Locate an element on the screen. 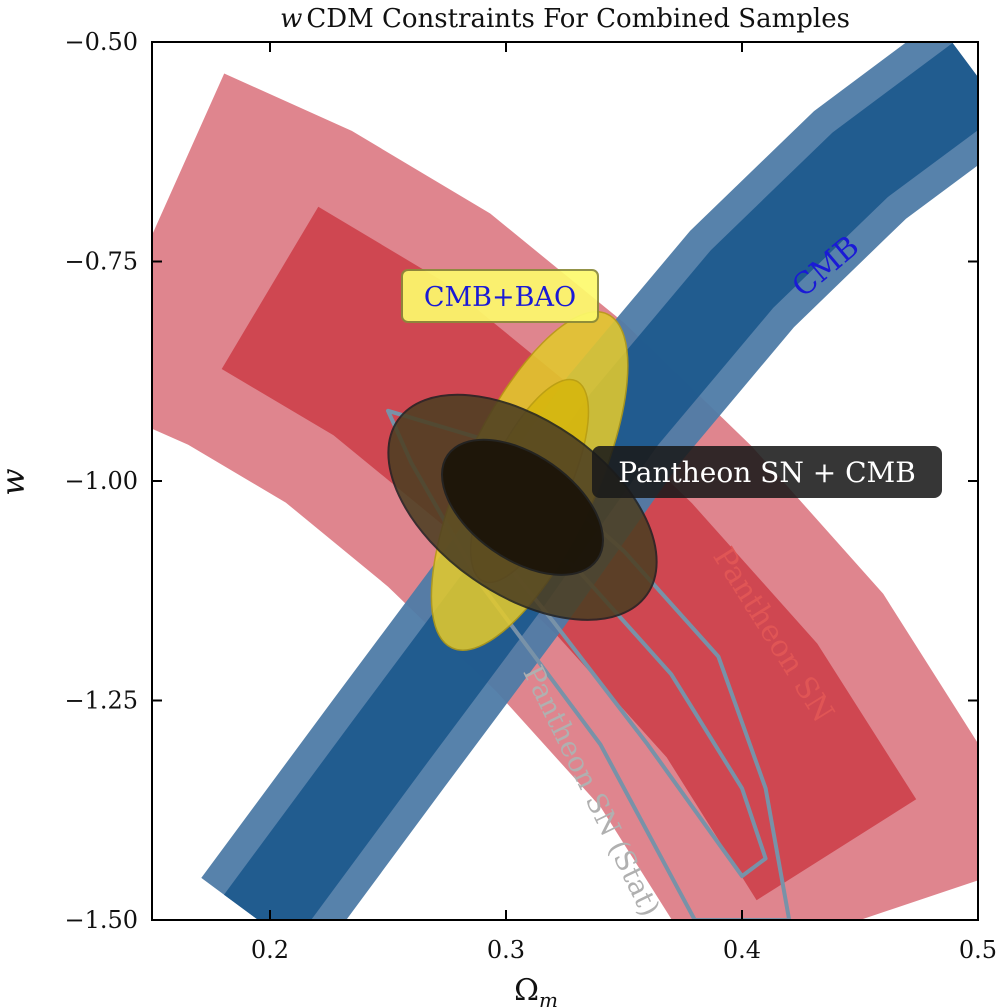 The width and height of the screenshot is (1000, 1007). chart-title: w CDM Constraints For Combined Samples is located at coordinates (565, 19).